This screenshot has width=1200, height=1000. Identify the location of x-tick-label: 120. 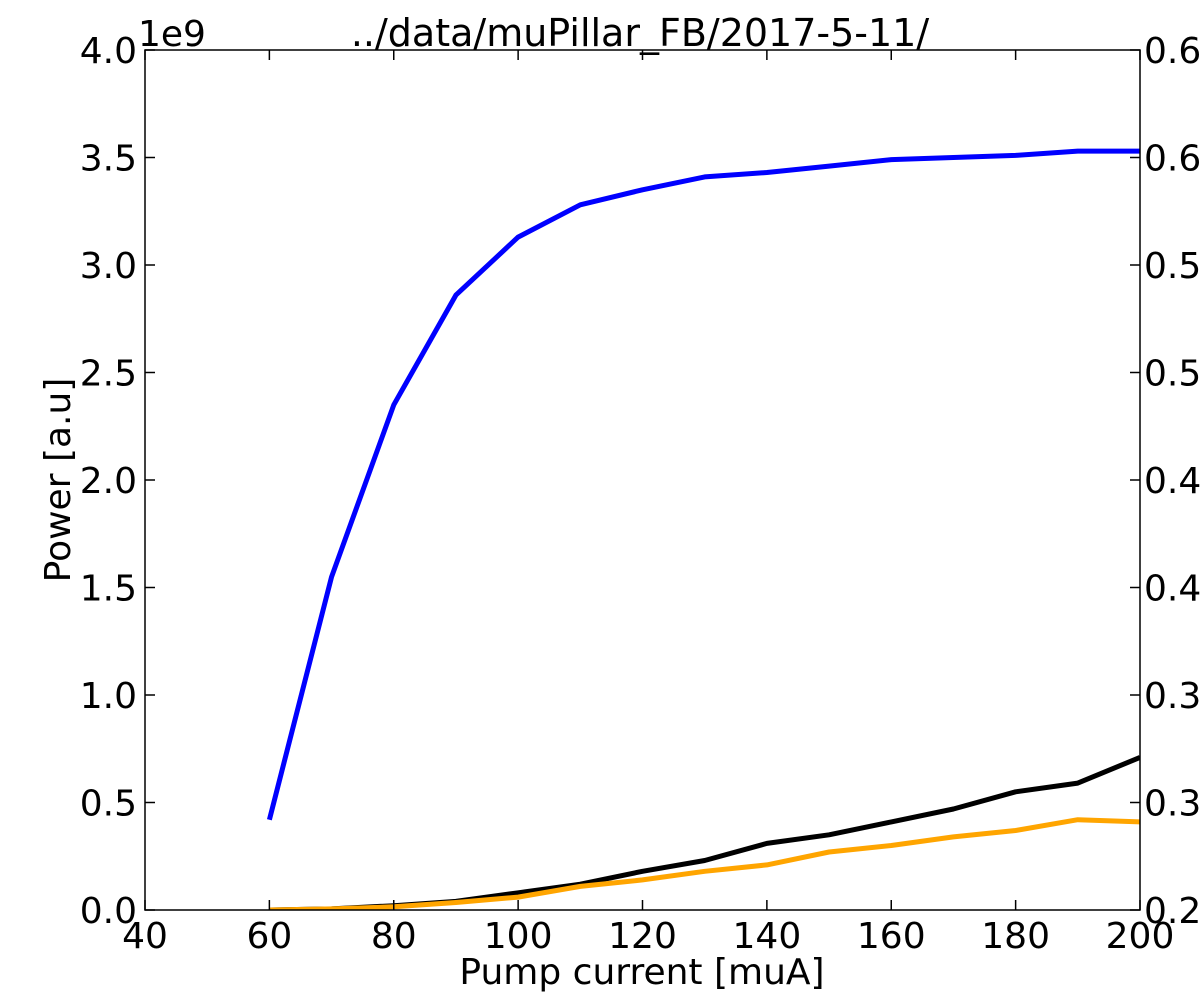
(642, 936).